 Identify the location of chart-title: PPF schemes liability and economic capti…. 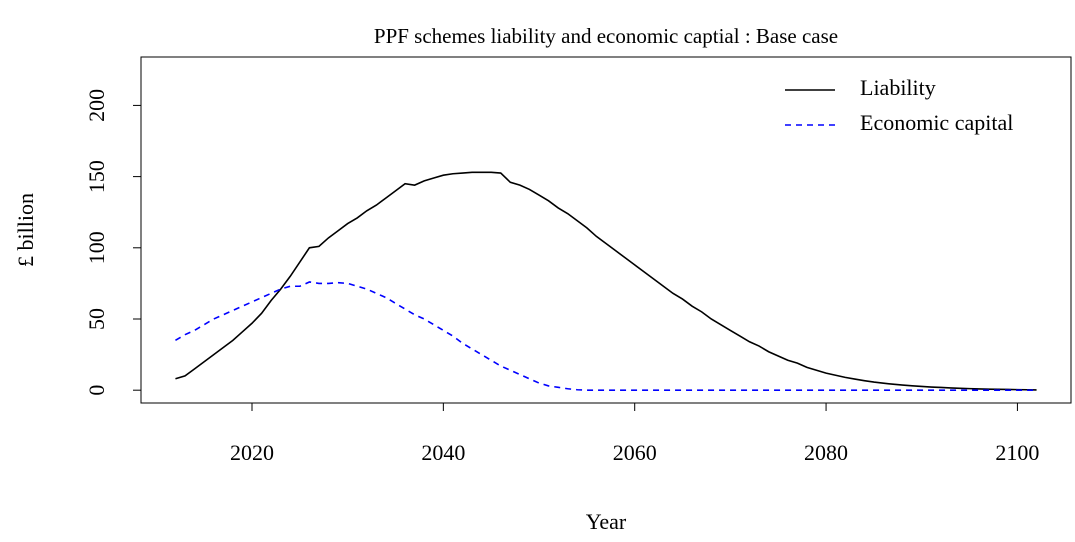
(606, 36).